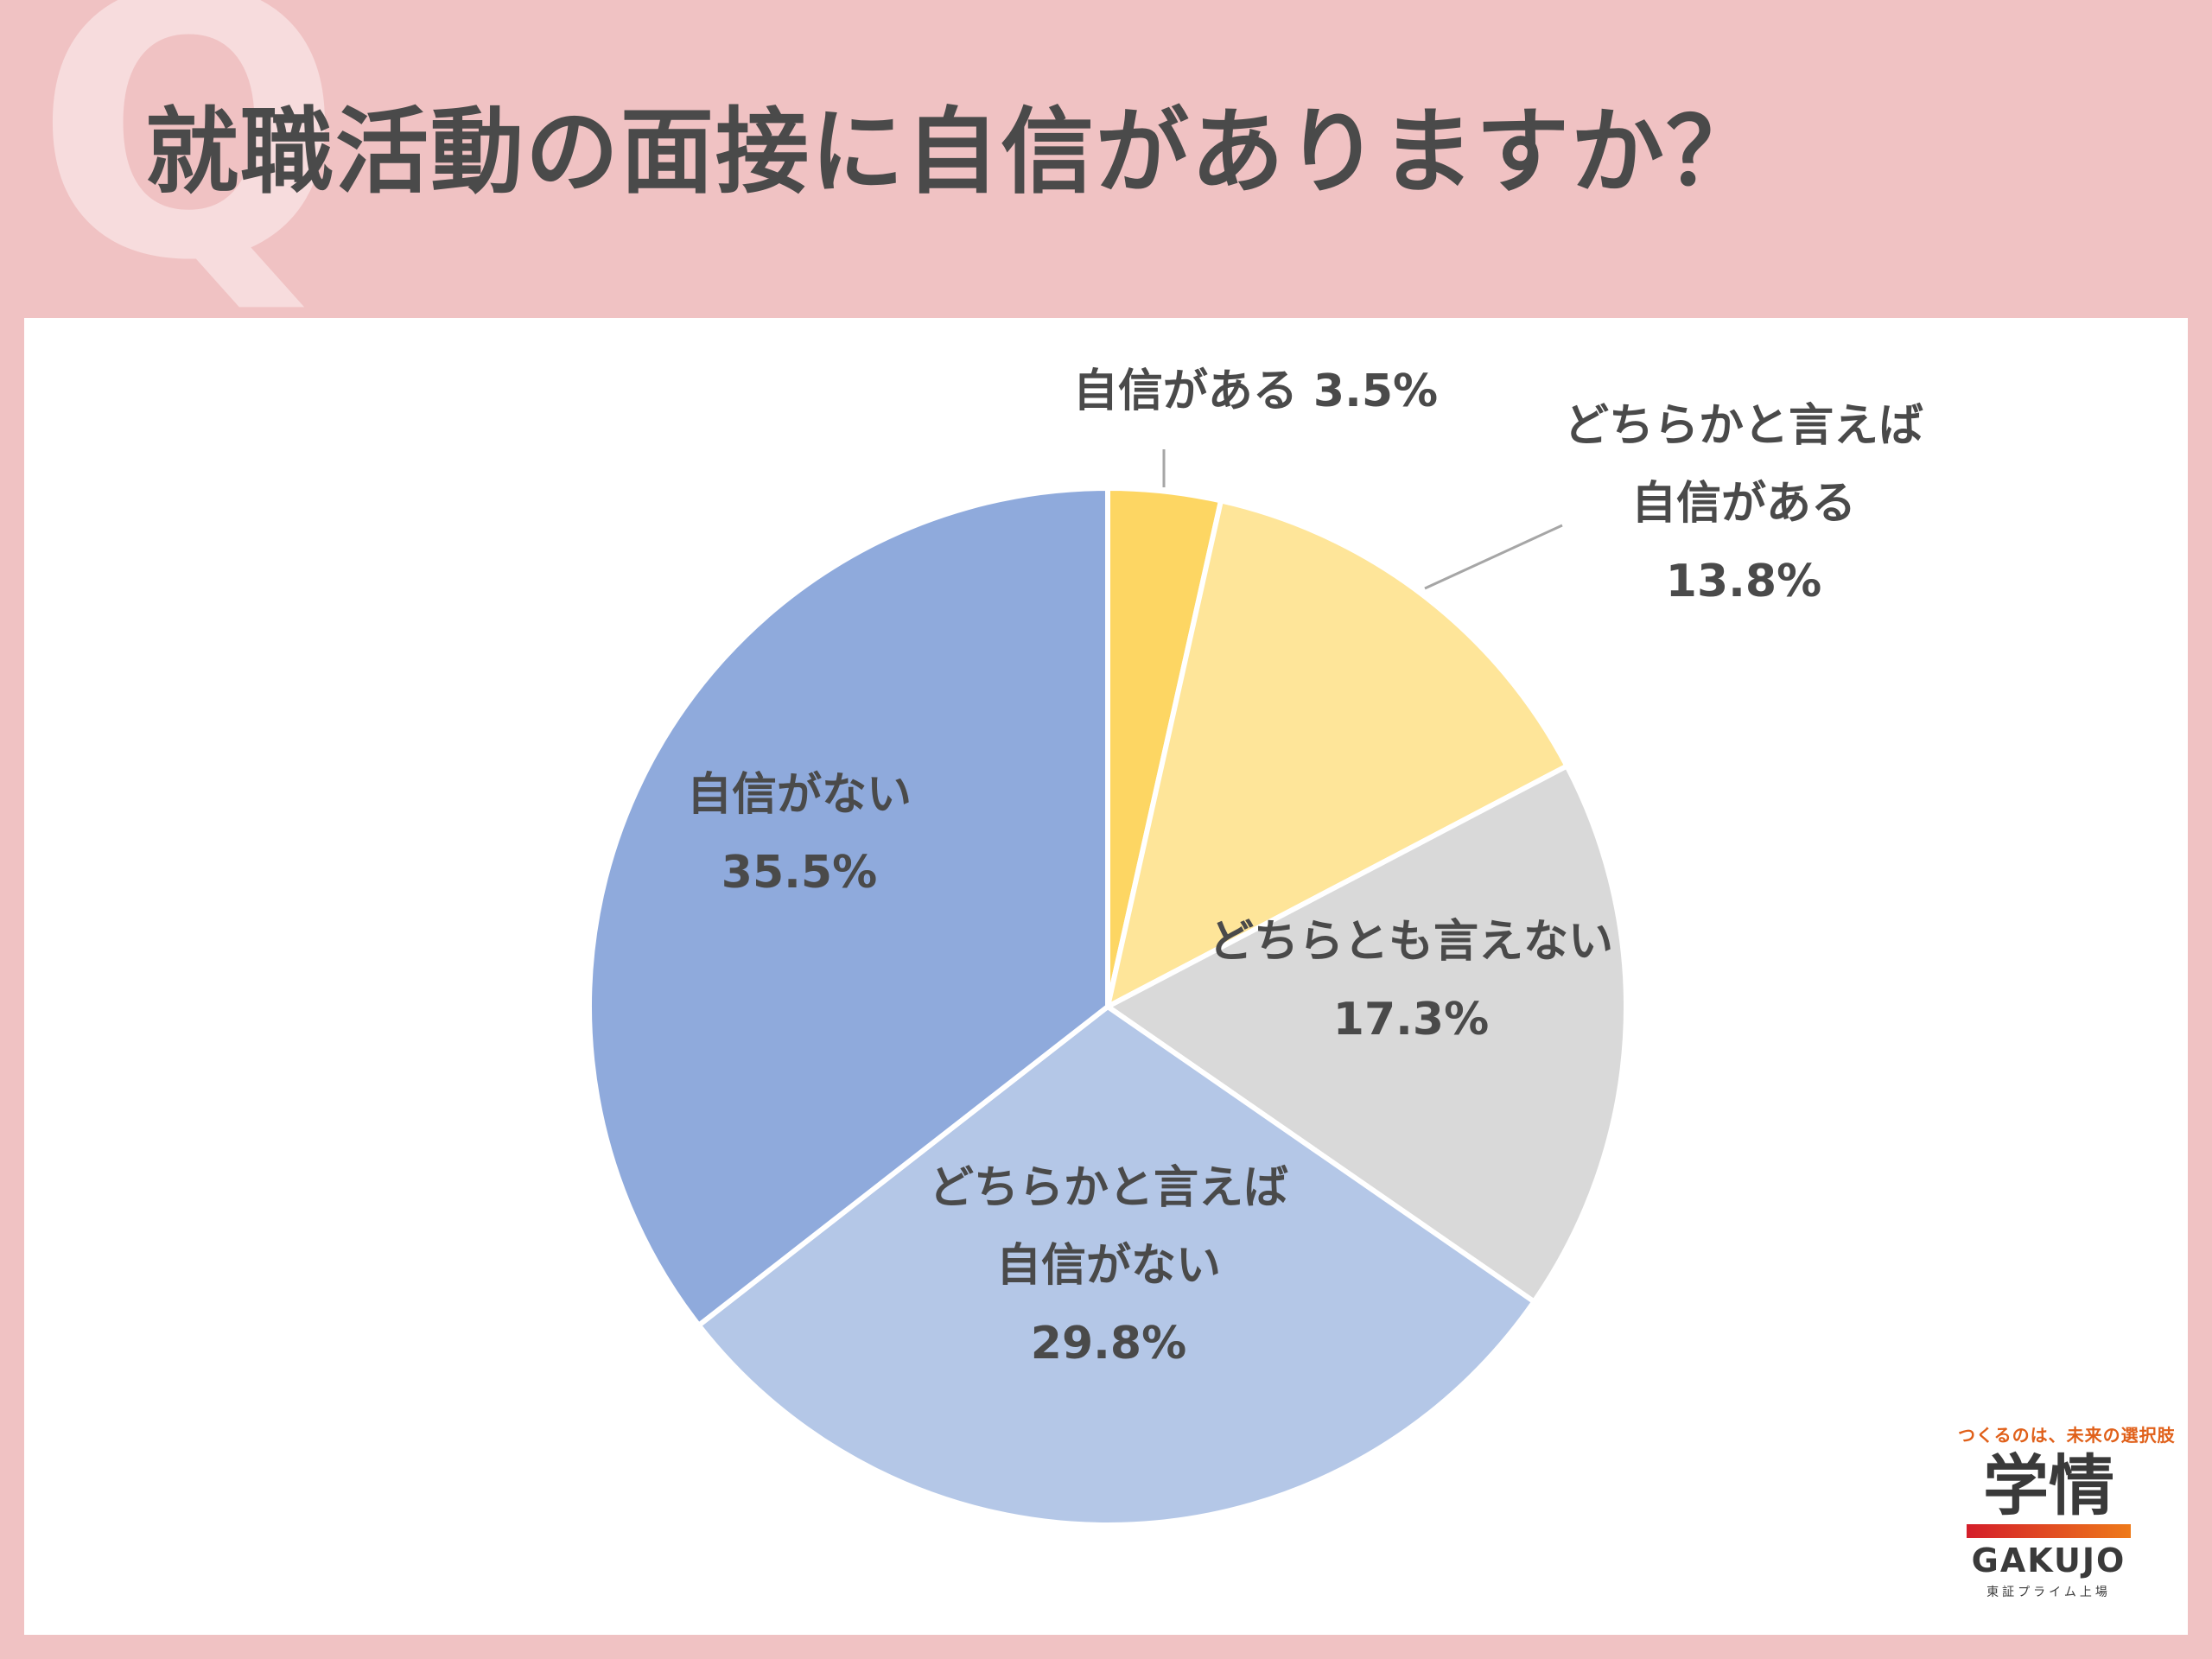 The image size is (2212, 1659). I want to click on slice-label-5-line-1: 自信がない, so click(799, 795).